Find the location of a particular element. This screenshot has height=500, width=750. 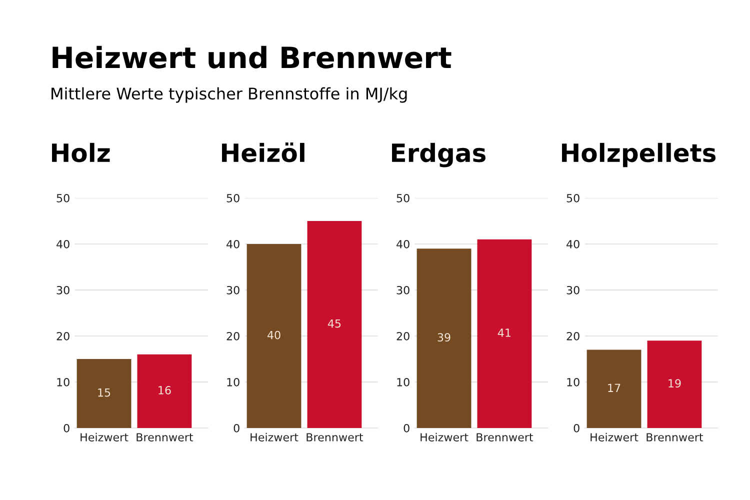

text: Mittlere Werte typischer Brennstoffe in MJ/kg is located at coordinates (229, 95).